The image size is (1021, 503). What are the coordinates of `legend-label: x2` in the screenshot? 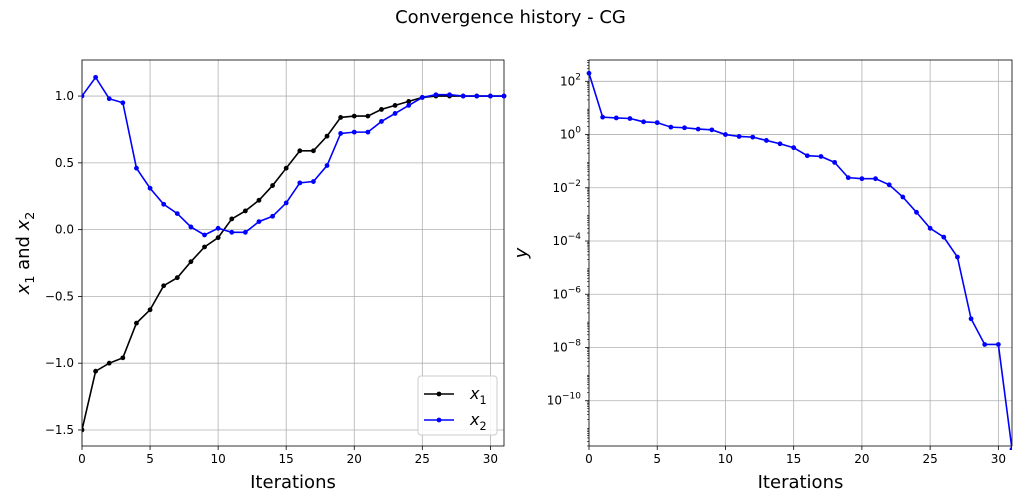 It's located at (478, 421).